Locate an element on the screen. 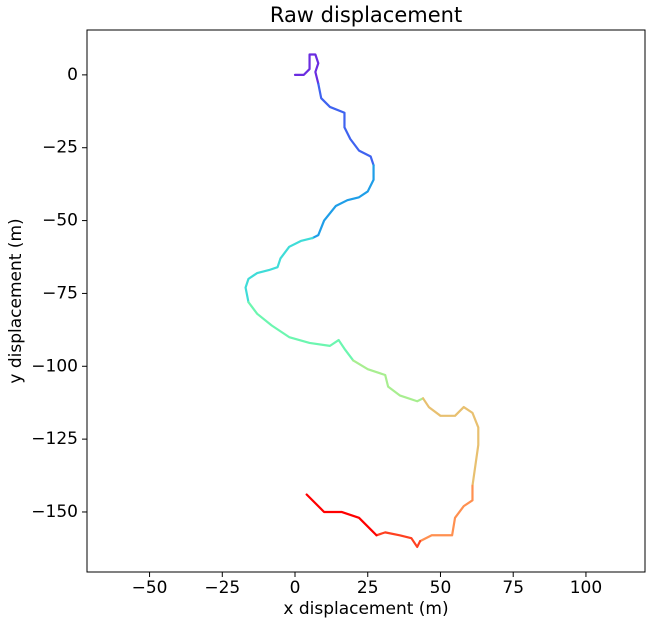 The width and height of the screenshot is (654, 627). x-tick-label: 0 is located at coordinates (295, 588).